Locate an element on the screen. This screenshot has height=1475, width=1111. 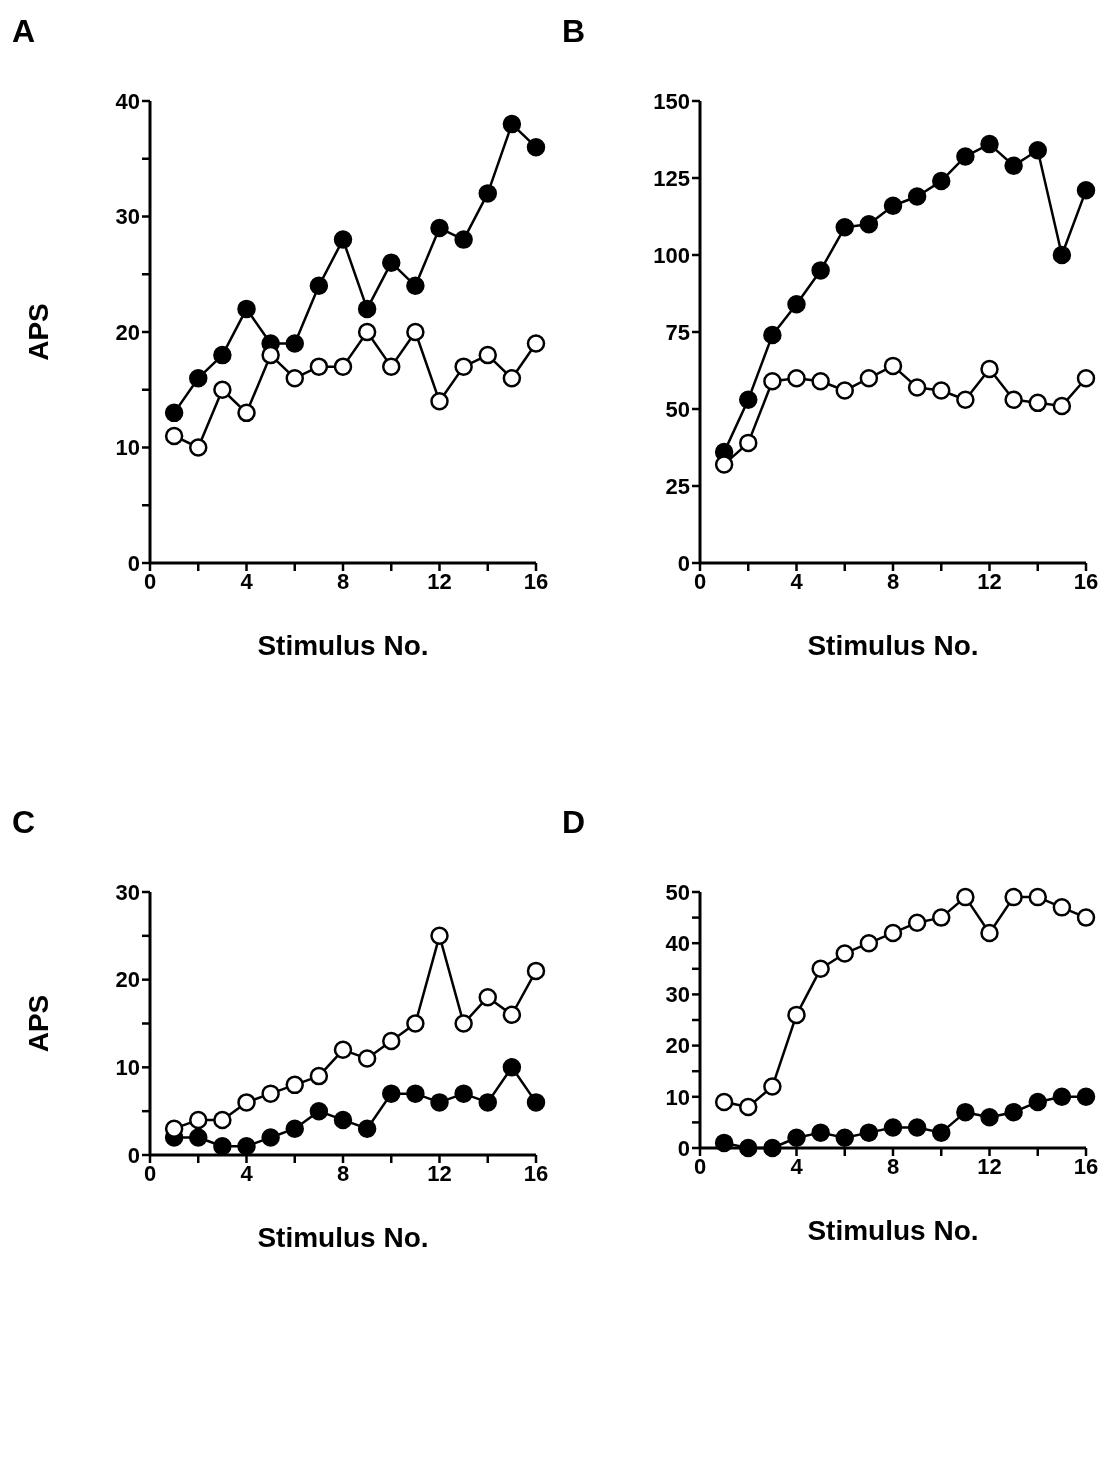
y-tick-label: 20 is located at coordinates (677, 1046).